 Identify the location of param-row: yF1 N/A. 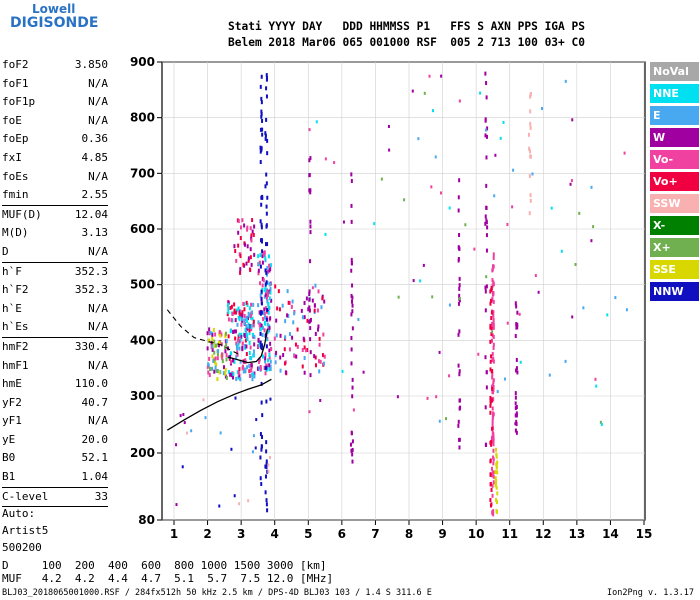
(55, 421).